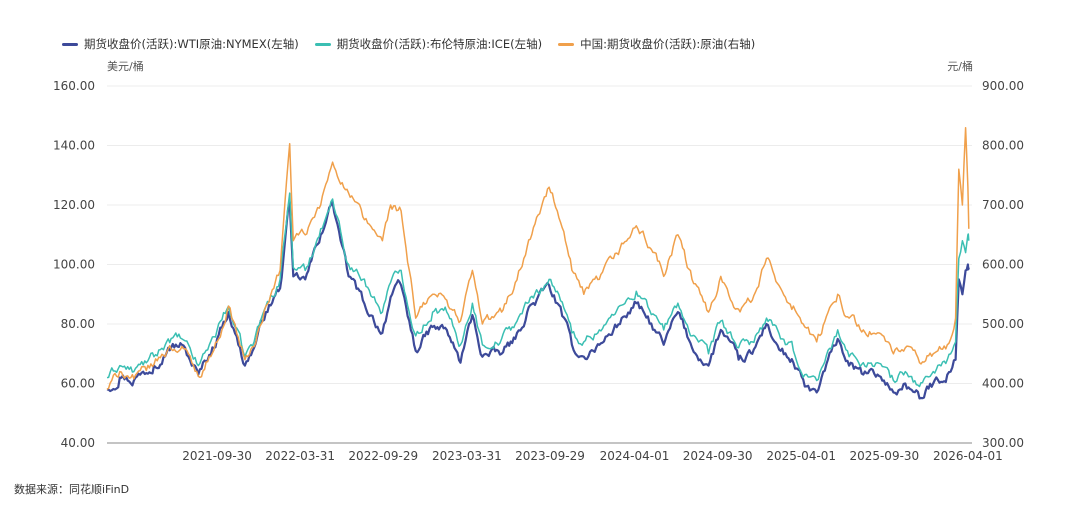  I want to click on legend-swatch-wti, so click(70, 44).